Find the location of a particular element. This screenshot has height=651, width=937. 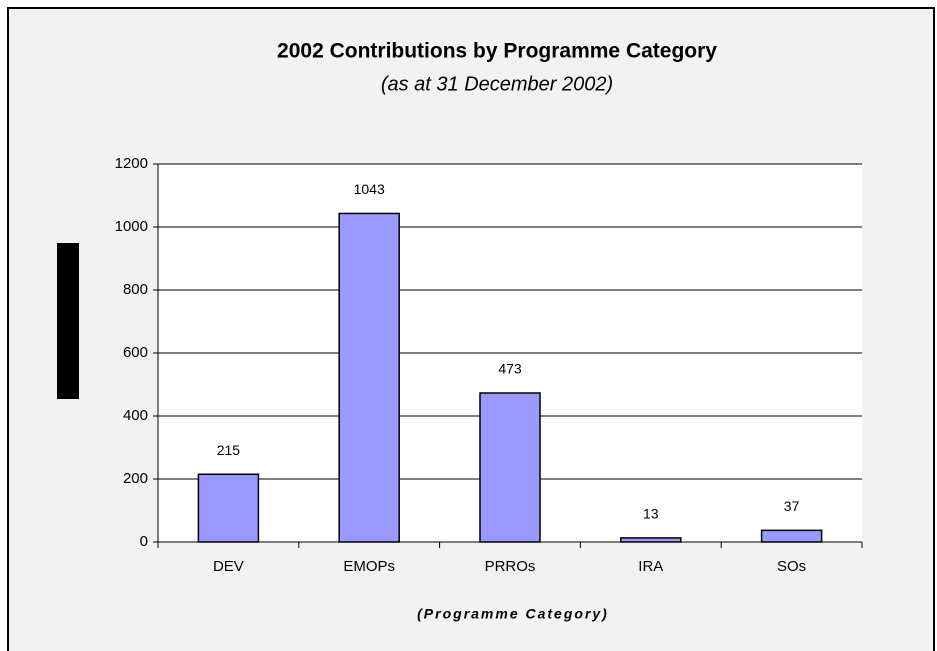

y-tick-label: 600 is located at coordinates (135, 352).